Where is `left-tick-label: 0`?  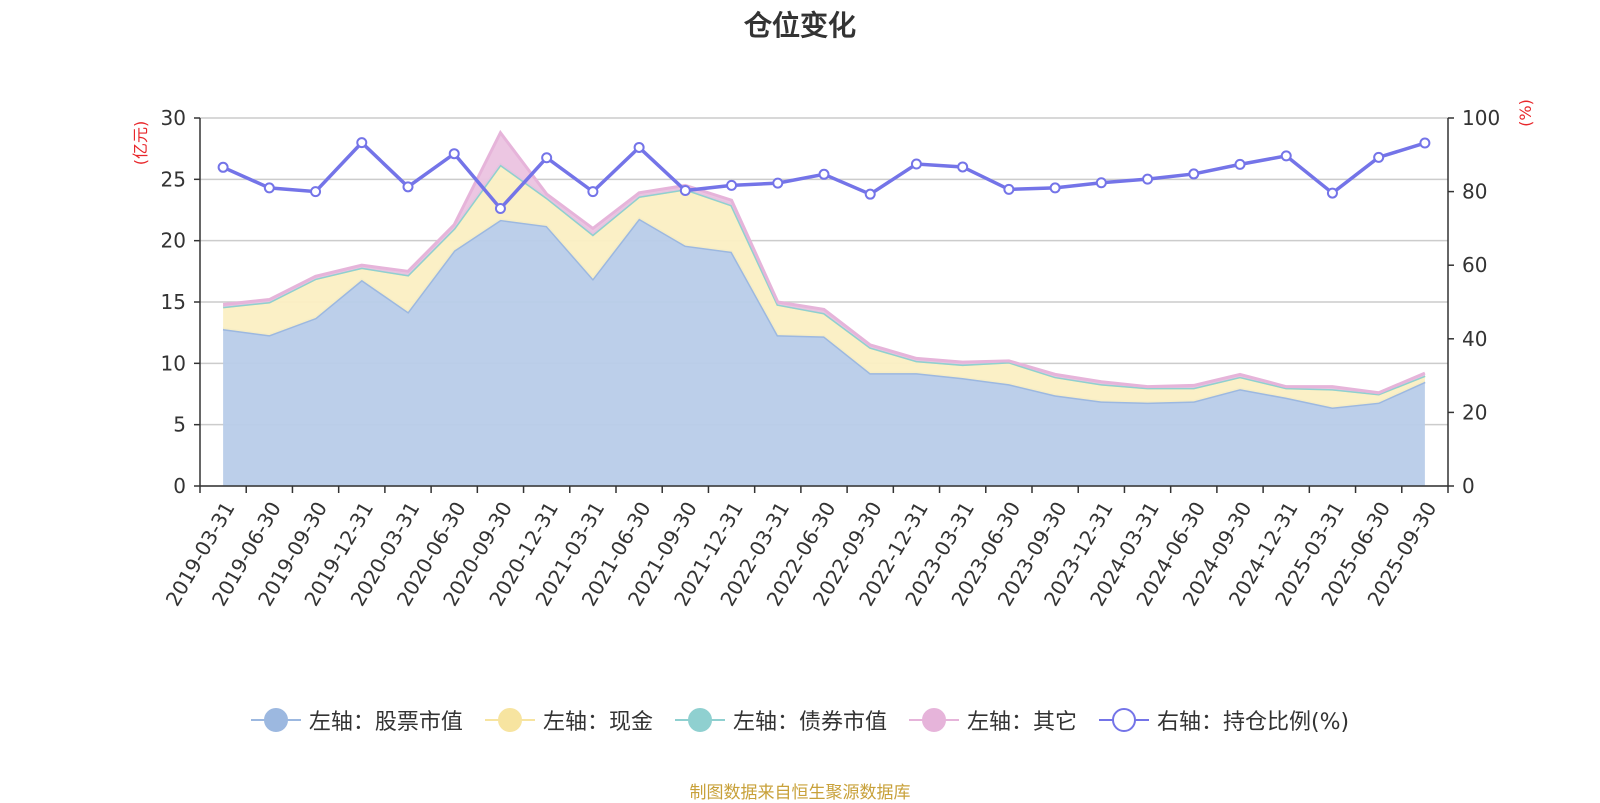 left-tick-label: 0 is located at coordinates (179, 486).